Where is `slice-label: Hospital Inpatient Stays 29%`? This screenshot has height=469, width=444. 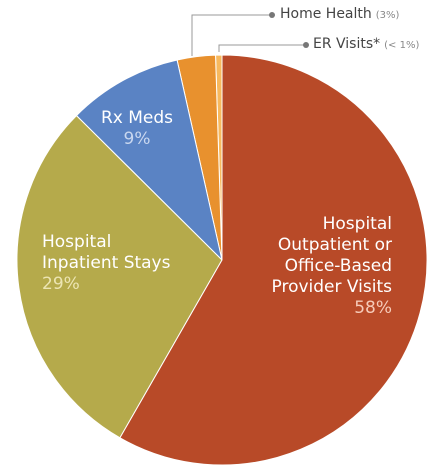 slice-label: Hospital Inpatient Stays 29% is located at coordinates (106, 263).